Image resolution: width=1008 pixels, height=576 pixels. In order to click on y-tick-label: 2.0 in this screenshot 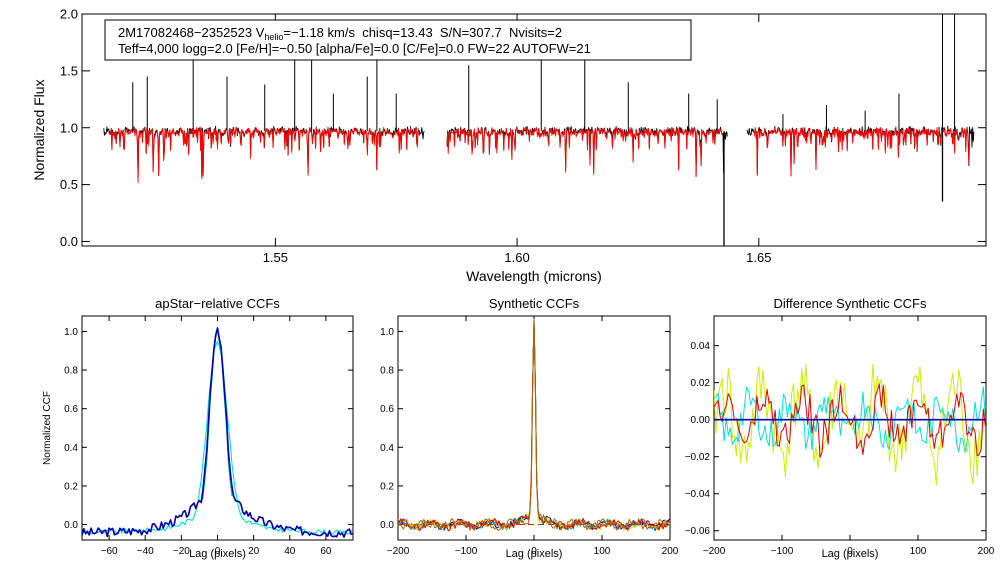, I will do `click(69, 14)`.